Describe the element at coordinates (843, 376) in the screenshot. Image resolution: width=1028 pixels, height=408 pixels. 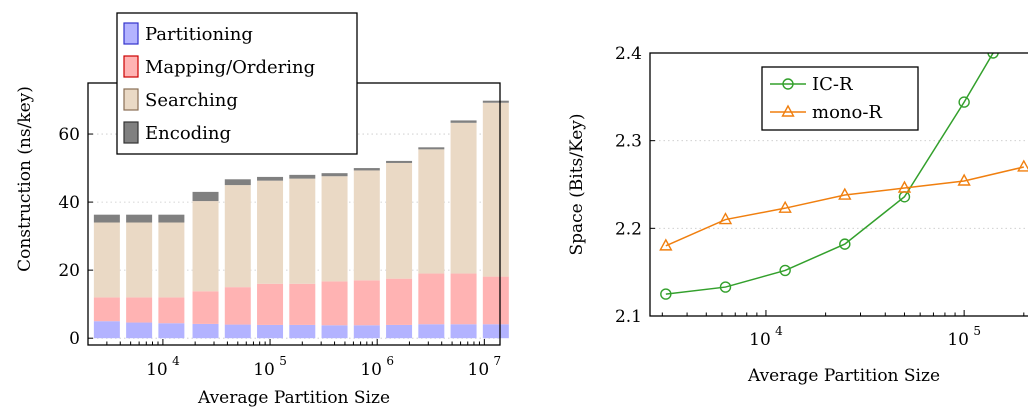
I see `right-x-axis-label: Average Partition Size` at that location.